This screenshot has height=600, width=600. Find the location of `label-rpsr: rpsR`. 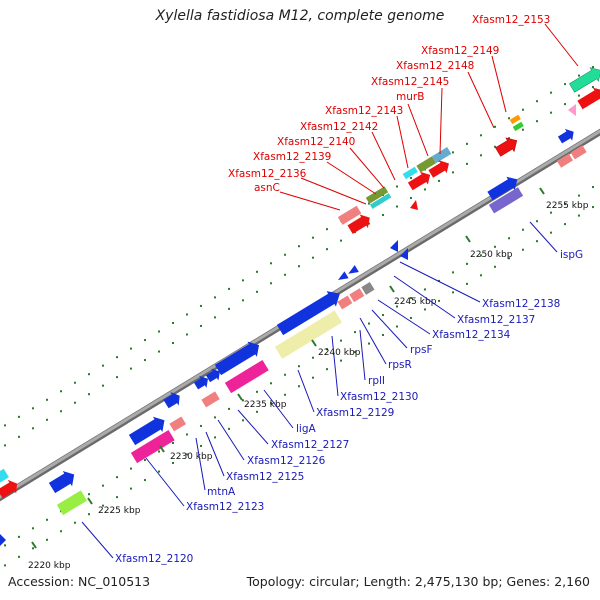

label-rpsr: rpsR is located at coordinates (400, 365).